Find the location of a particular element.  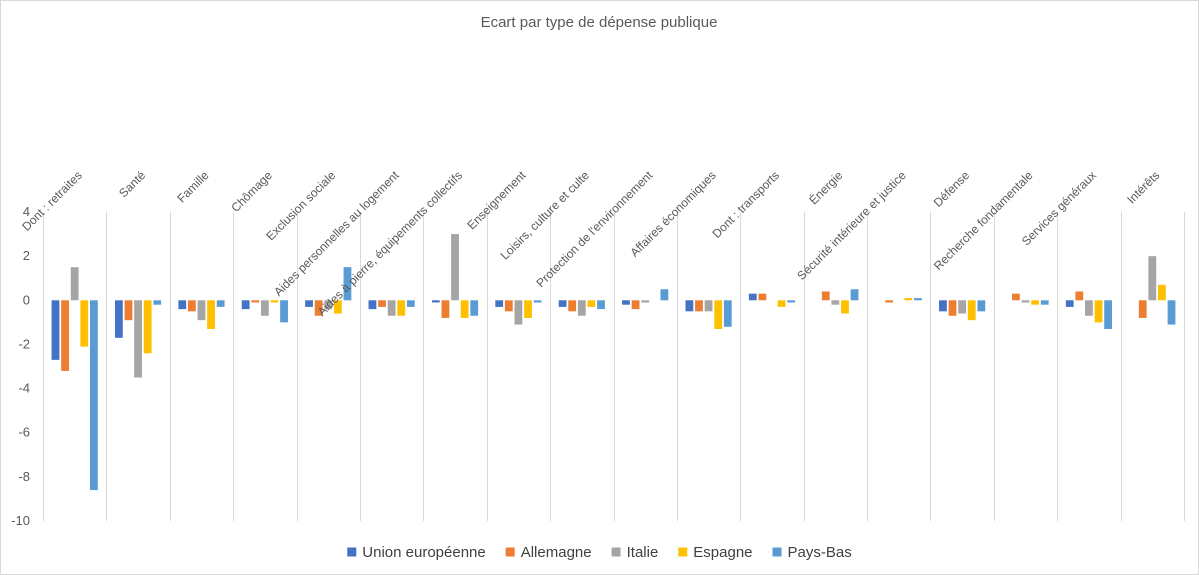

legend-label: Espagne is located at coordinates (722, 552).